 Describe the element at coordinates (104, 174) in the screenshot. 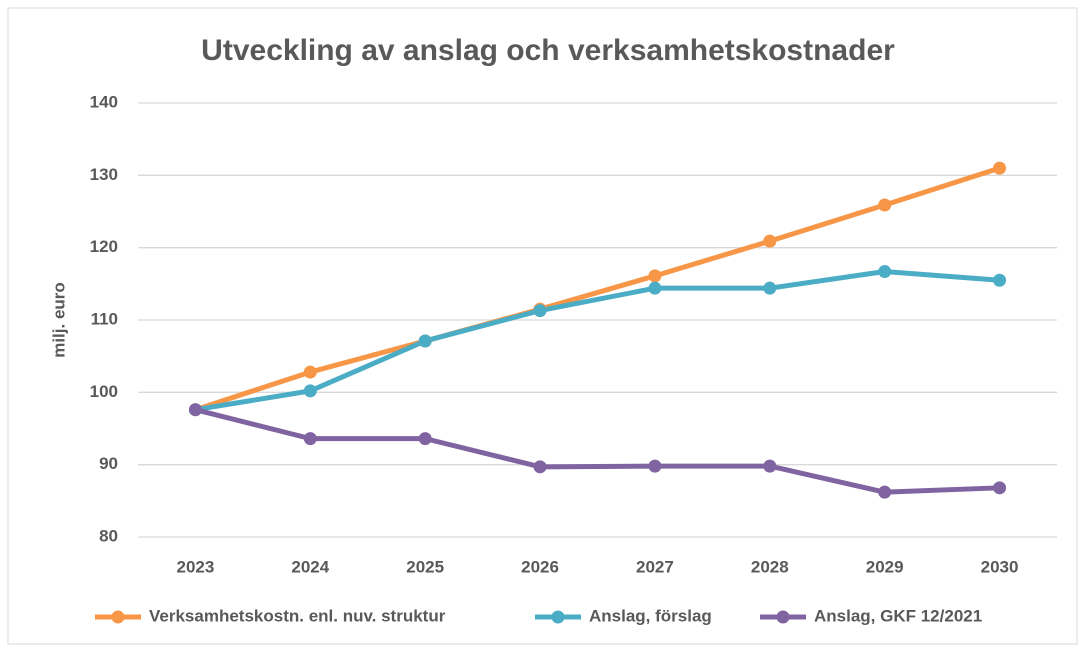

I see `y-tick-label: 130` at that location.